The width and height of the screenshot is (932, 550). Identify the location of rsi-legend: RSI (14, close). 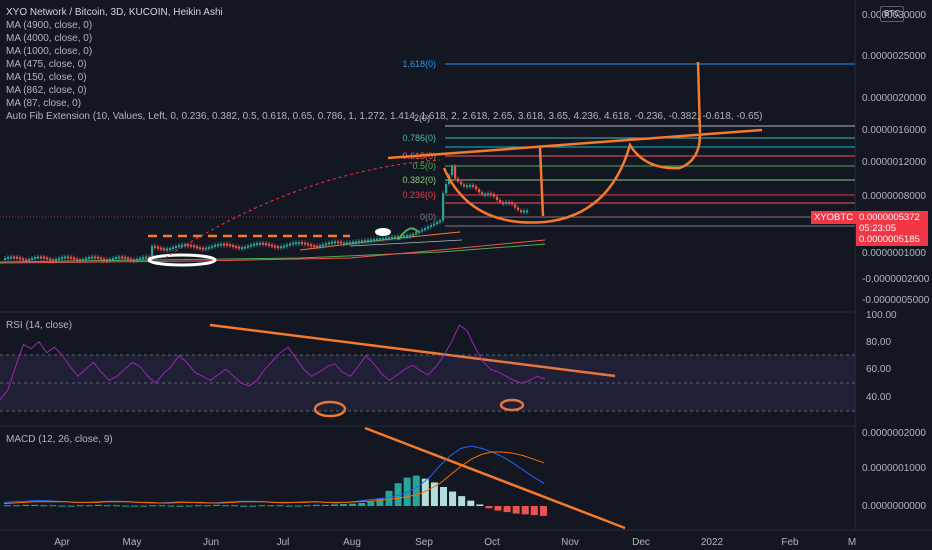
(39, 325).